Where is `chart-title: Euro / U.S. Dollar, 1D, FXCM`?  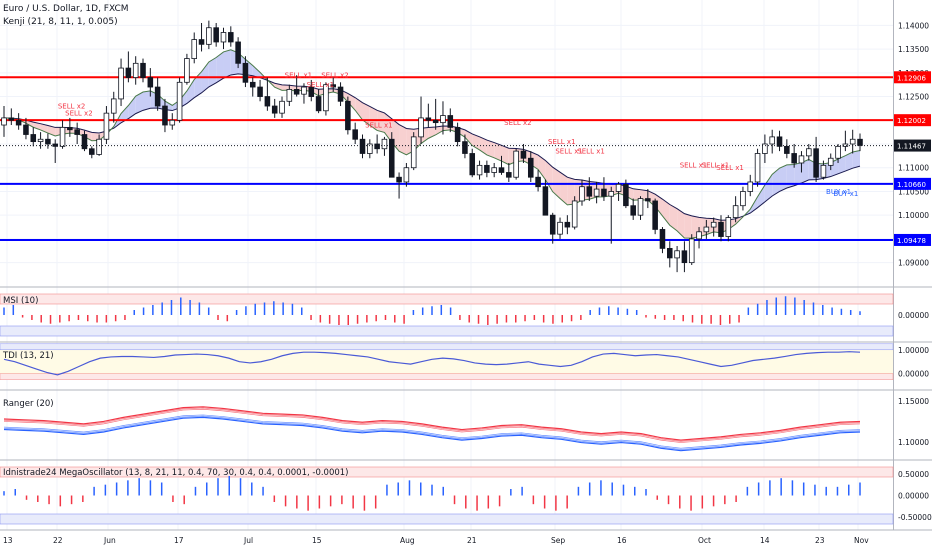
chart-title: Euro / U.S. Dollar, 1D, FXCM is located at coordinates (66, 9).